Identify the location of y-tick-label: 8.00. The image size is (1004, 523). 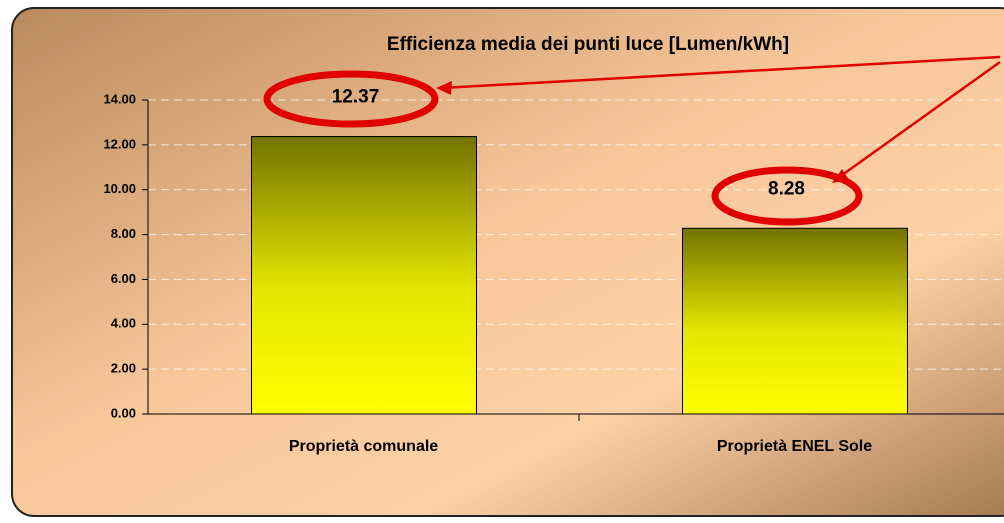
(123, 233).